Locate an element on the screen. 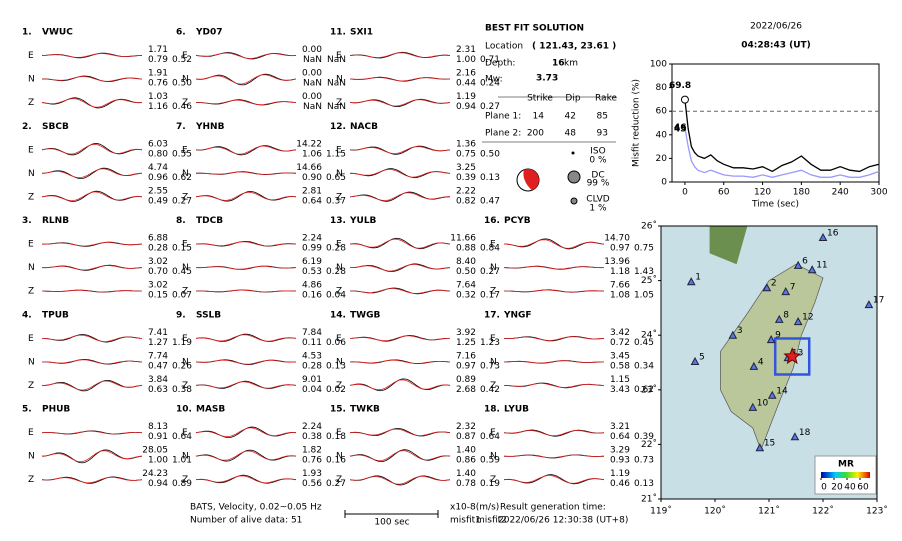 Image resolution: width=902 pixels, height=541 pixels. amplitude: 1.36 is located at coordinates (466, 144).